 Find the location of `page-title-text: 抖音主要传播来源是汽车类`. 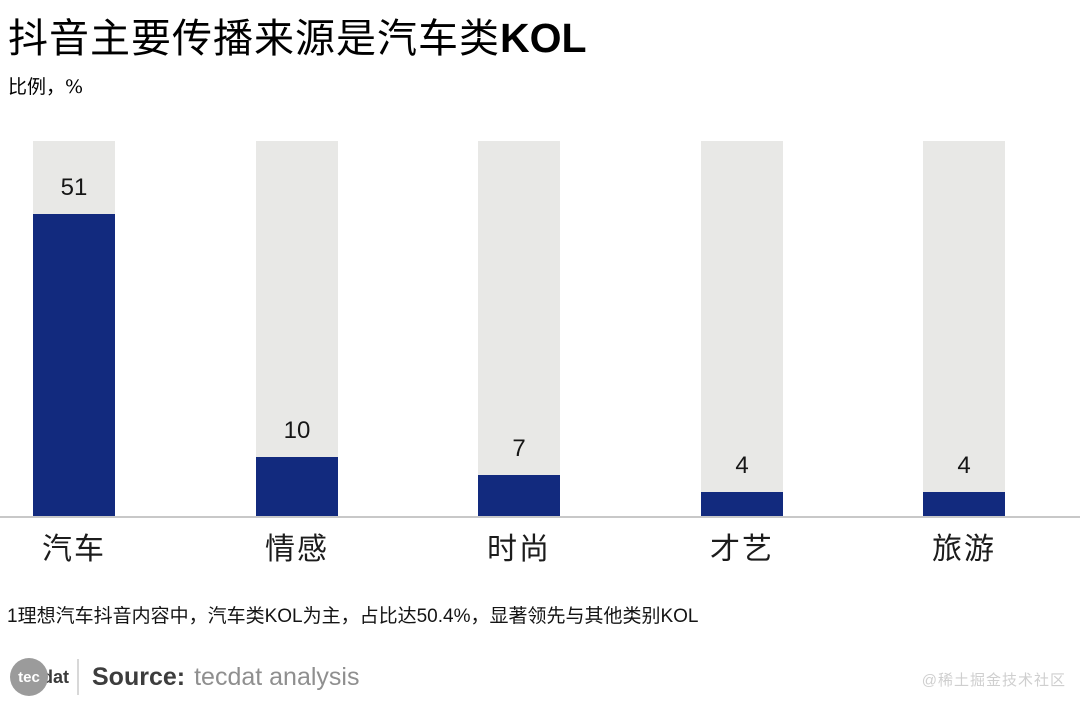

page-title-text: 抖音主要传播来源是汽车类 is located at coordinates (254, 39).